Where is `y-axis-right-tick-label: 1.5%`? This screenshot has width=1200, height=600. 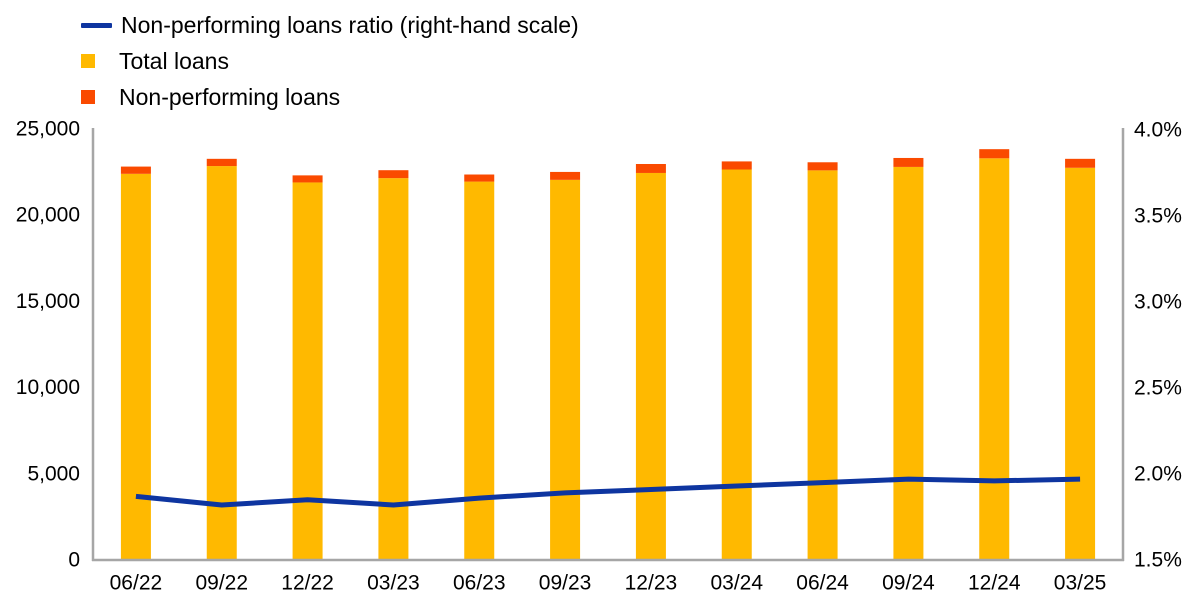
y-axis-right-tick-label: 1.5% is located at coordinates (1158, 560).